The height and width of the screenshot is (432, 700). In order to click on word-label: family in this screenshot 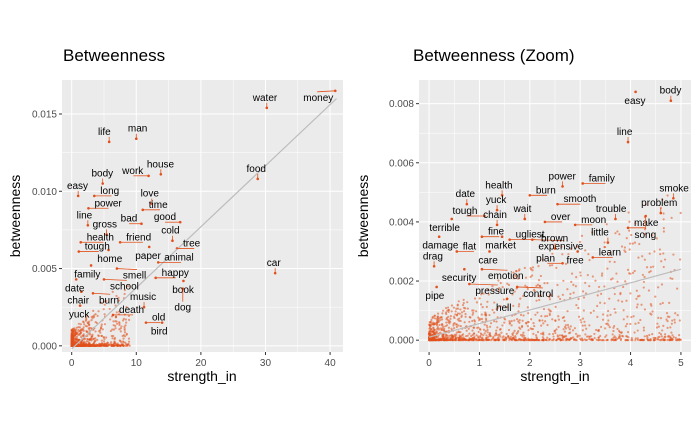, I will do `click(602, 178)`.